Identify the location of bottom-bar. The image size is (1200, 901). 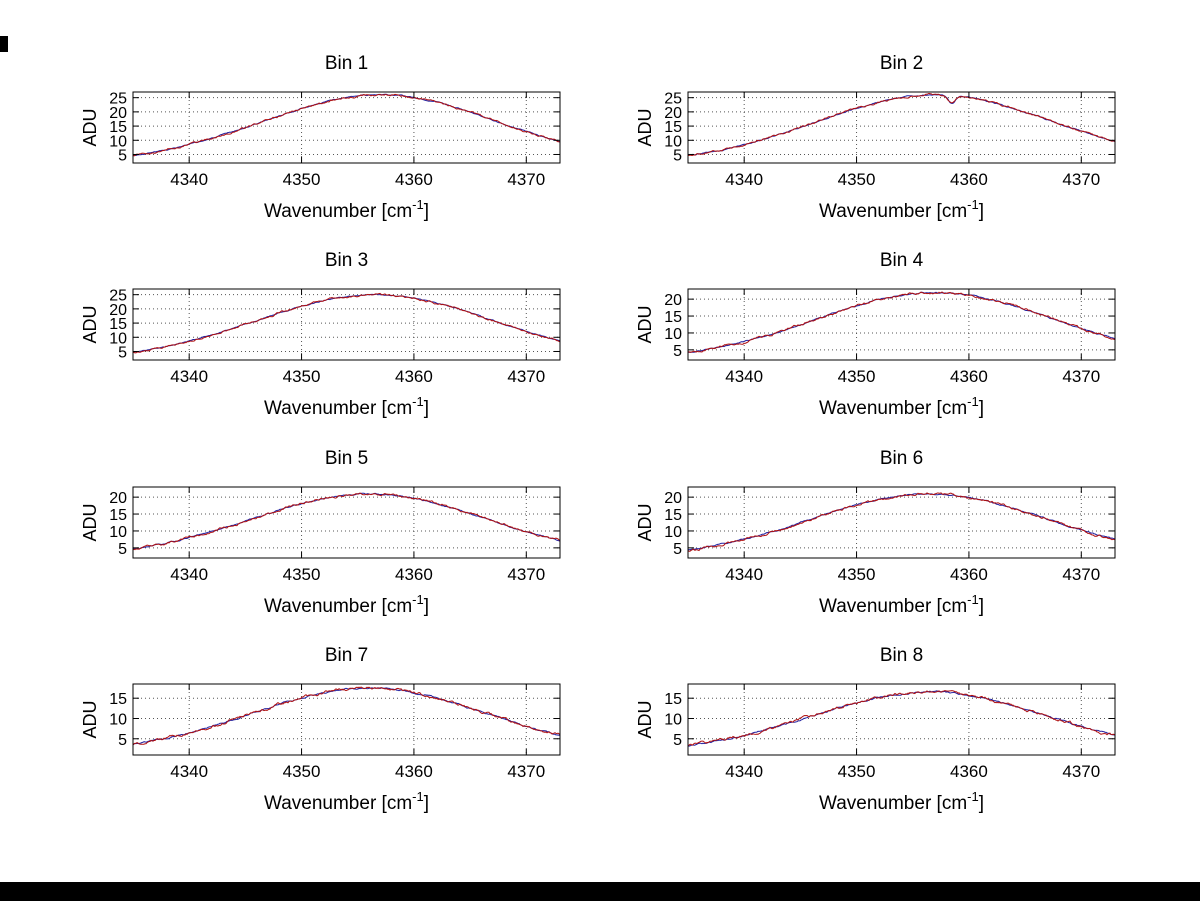
(600, 891).